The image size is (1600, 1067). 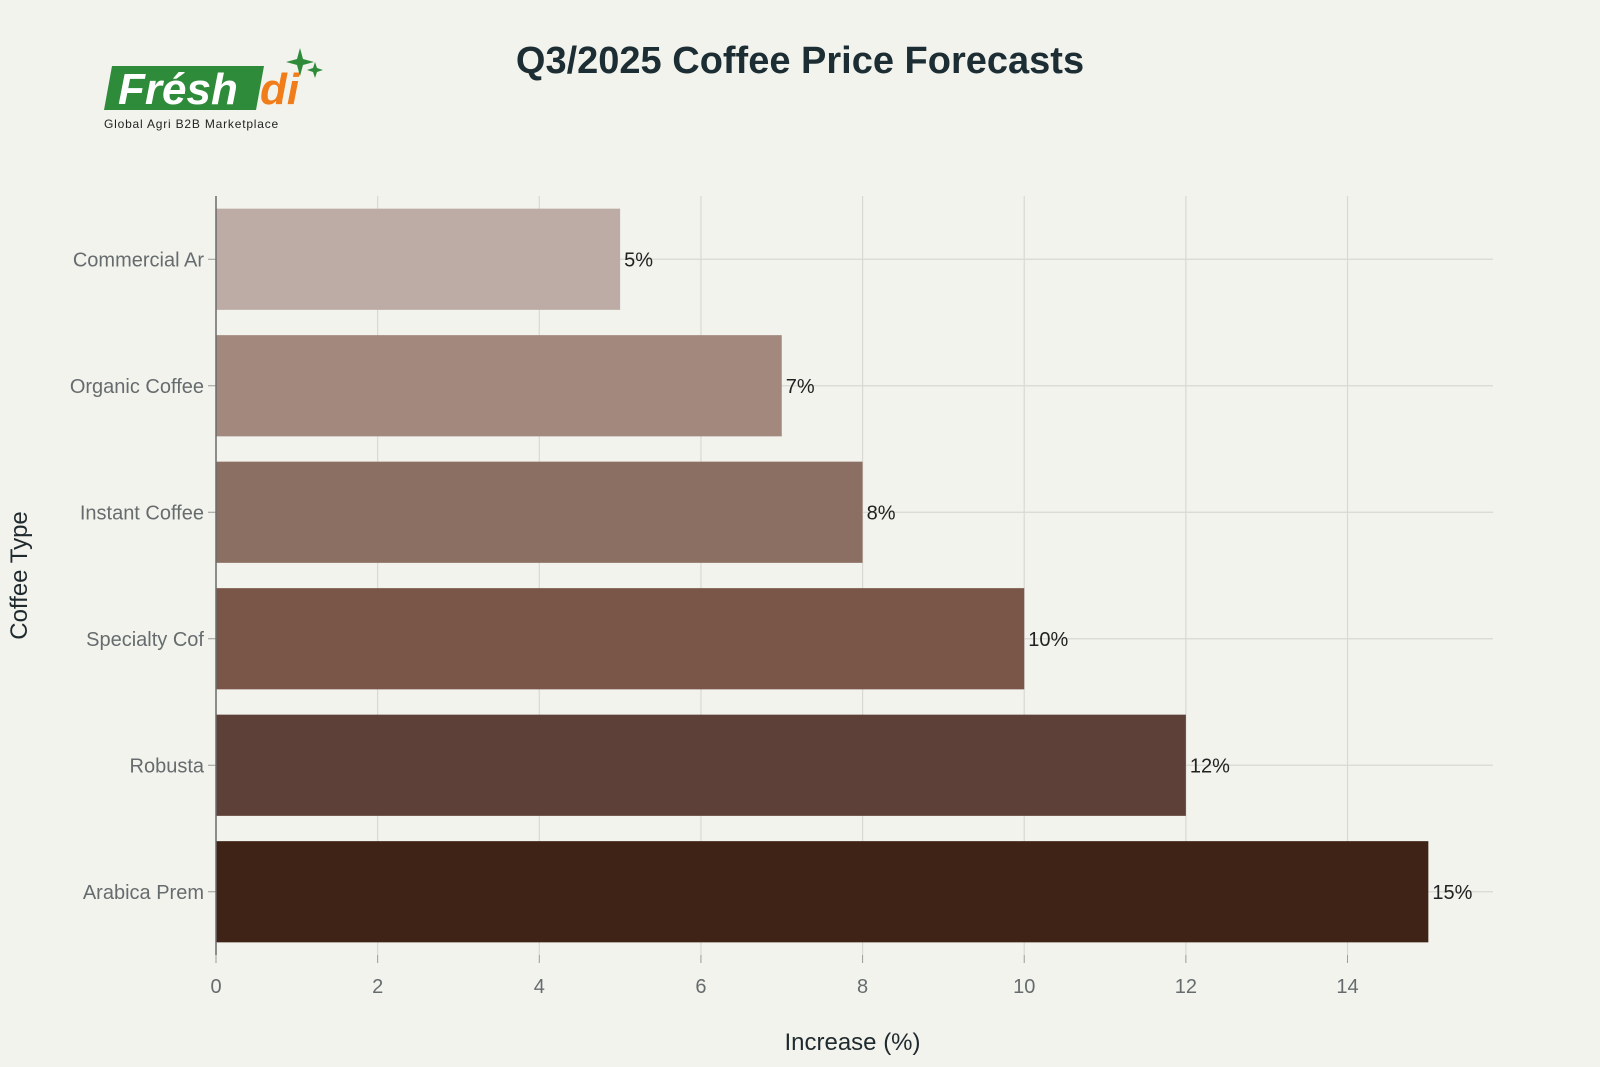 What do you see at coordinates (862, 987) in the screenshot?
I see `x-tick-label: 8` at bounding box center [862, 987].